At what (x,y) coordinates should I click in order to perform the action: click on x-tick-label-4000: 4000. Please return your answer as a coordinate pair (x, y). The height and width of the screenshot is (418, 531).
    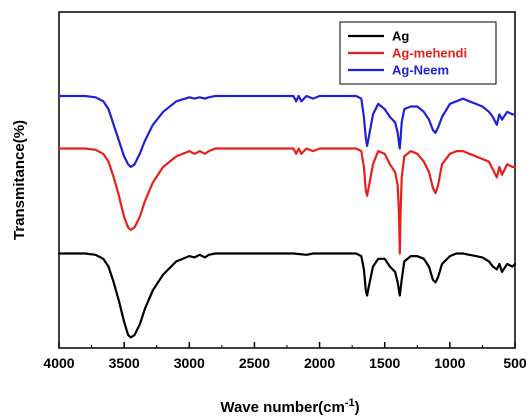
    Looking at the image, I should click on (58, 363).